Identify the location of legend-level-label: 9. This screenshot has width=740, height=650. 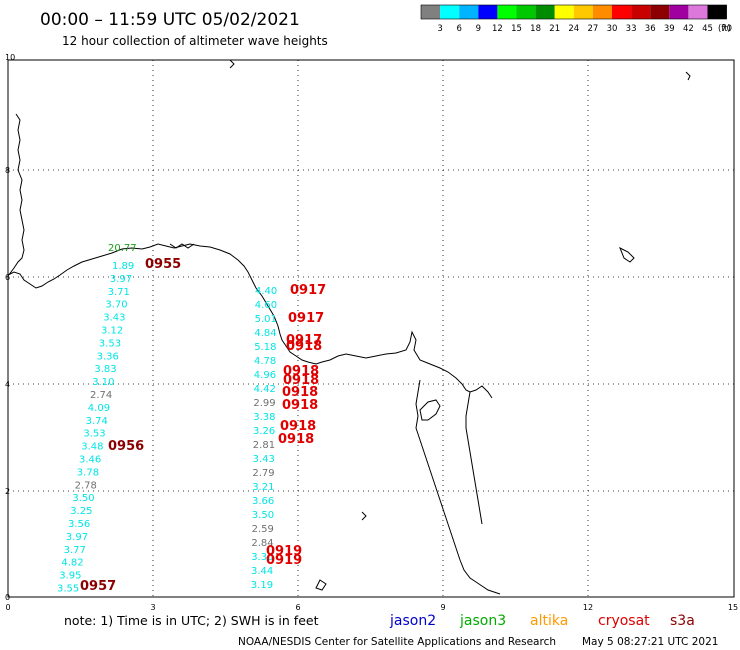
(478, 29).